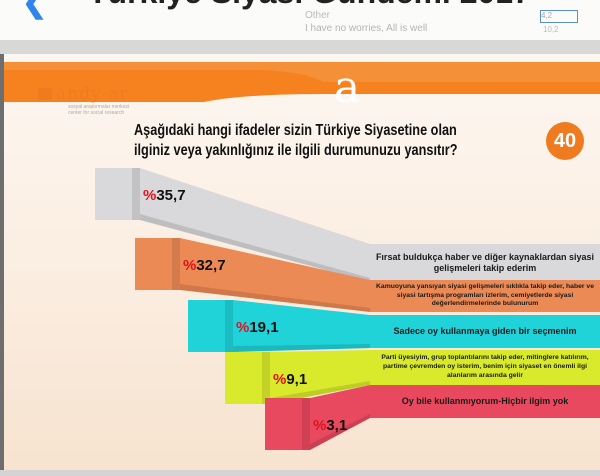 The width and height of the screenshot is (600, 476). What do you see at coordinates (565, 141) in the screenshot?
I see `question-number-badge: 40` at bounding box center [565, 141].